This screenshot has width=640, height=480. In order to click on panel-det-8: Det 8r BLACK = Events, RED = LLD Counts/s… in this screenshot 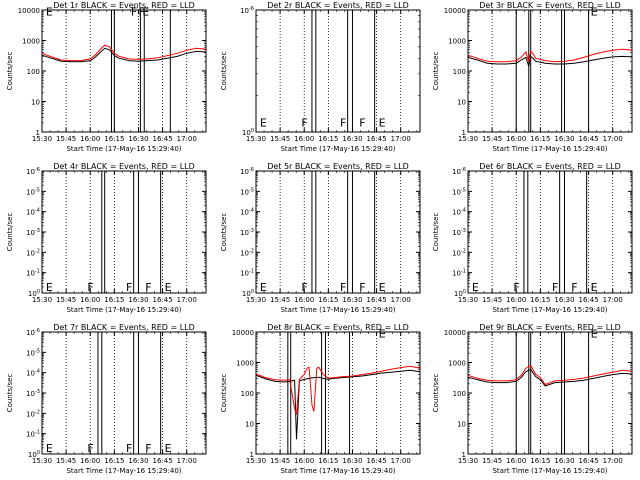, I will do `click(320, 399)`.